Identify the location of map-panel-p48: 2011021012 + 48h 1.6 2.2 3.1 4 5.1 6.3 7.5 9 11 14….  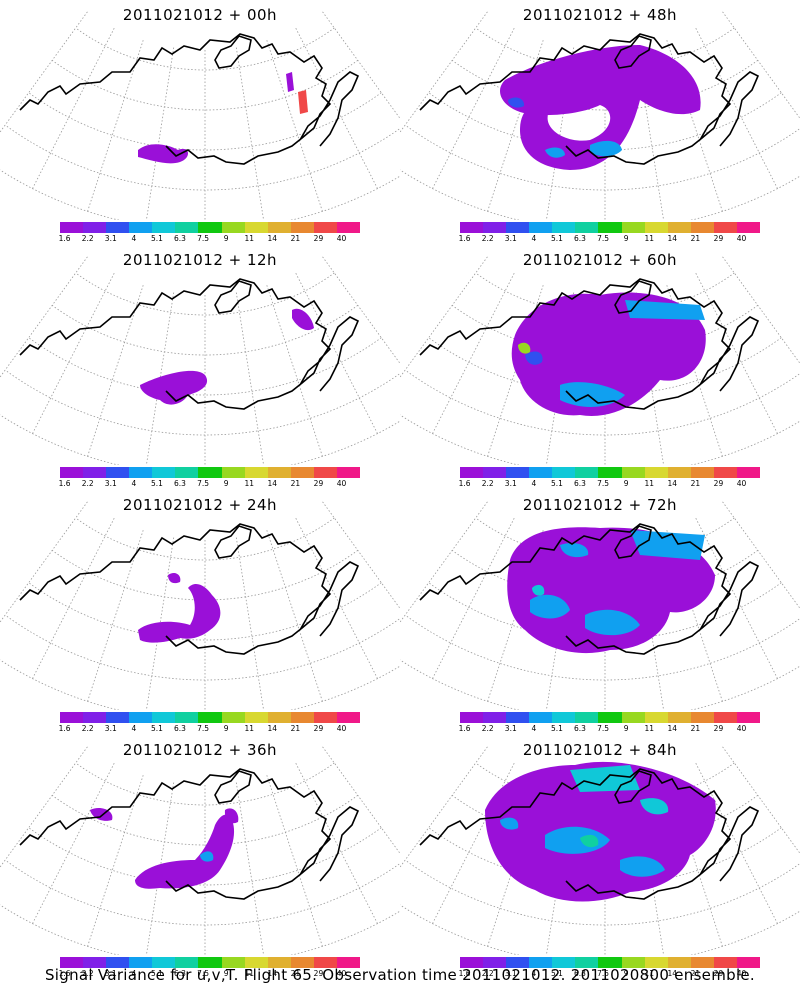
(600, 122).